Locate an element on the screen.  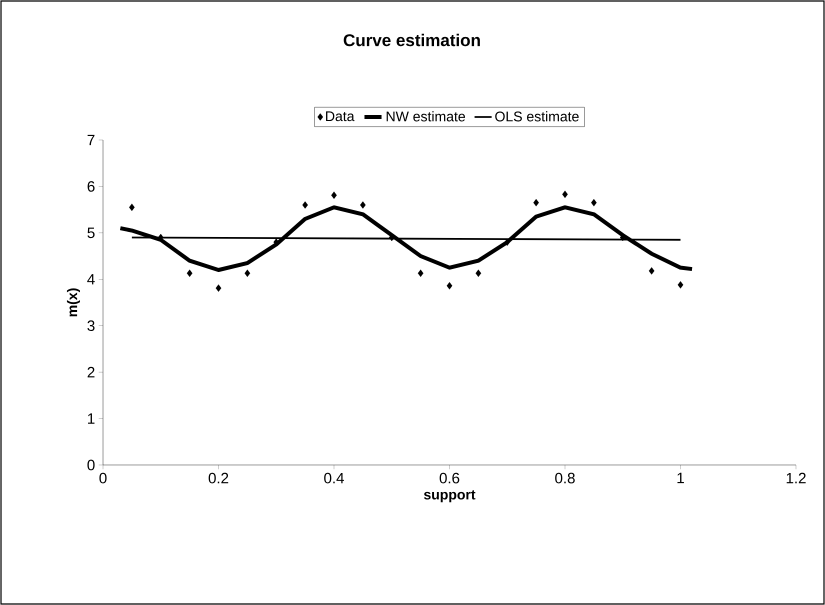
legend-label: NW estimate is located at coordinates (426, 116).